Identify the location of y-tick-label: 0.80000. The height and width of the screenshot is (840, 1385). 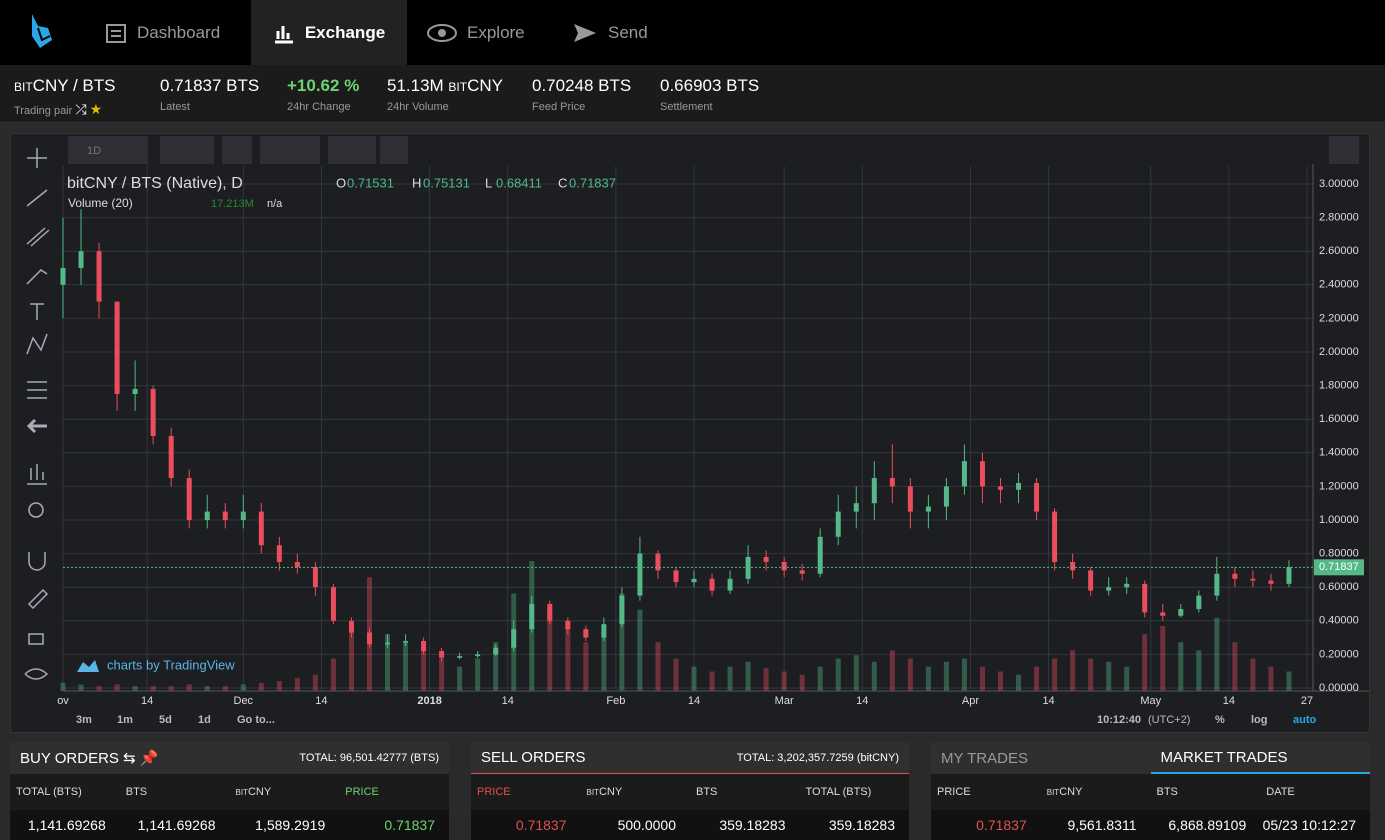
(1339, 554).